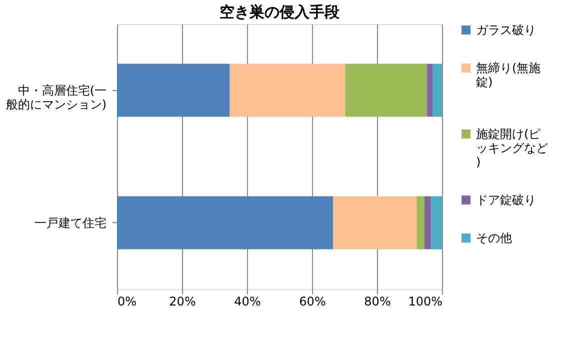 Image resolution: width=575 pixels, height=346 pixels. Describe the element at coordinates (280, 12) in the screenshot. I see `chart-title: 空き巣の侵入手段` at that location.